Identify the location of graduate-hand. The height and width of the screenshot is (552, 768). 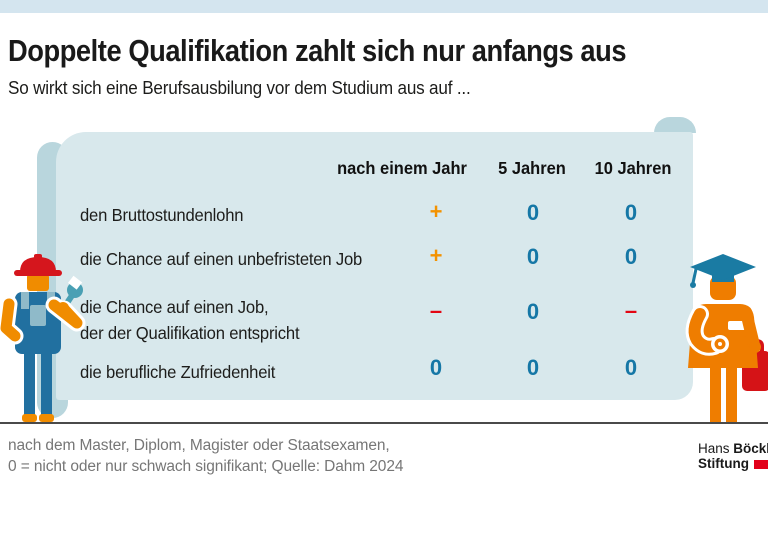
(755, 347).